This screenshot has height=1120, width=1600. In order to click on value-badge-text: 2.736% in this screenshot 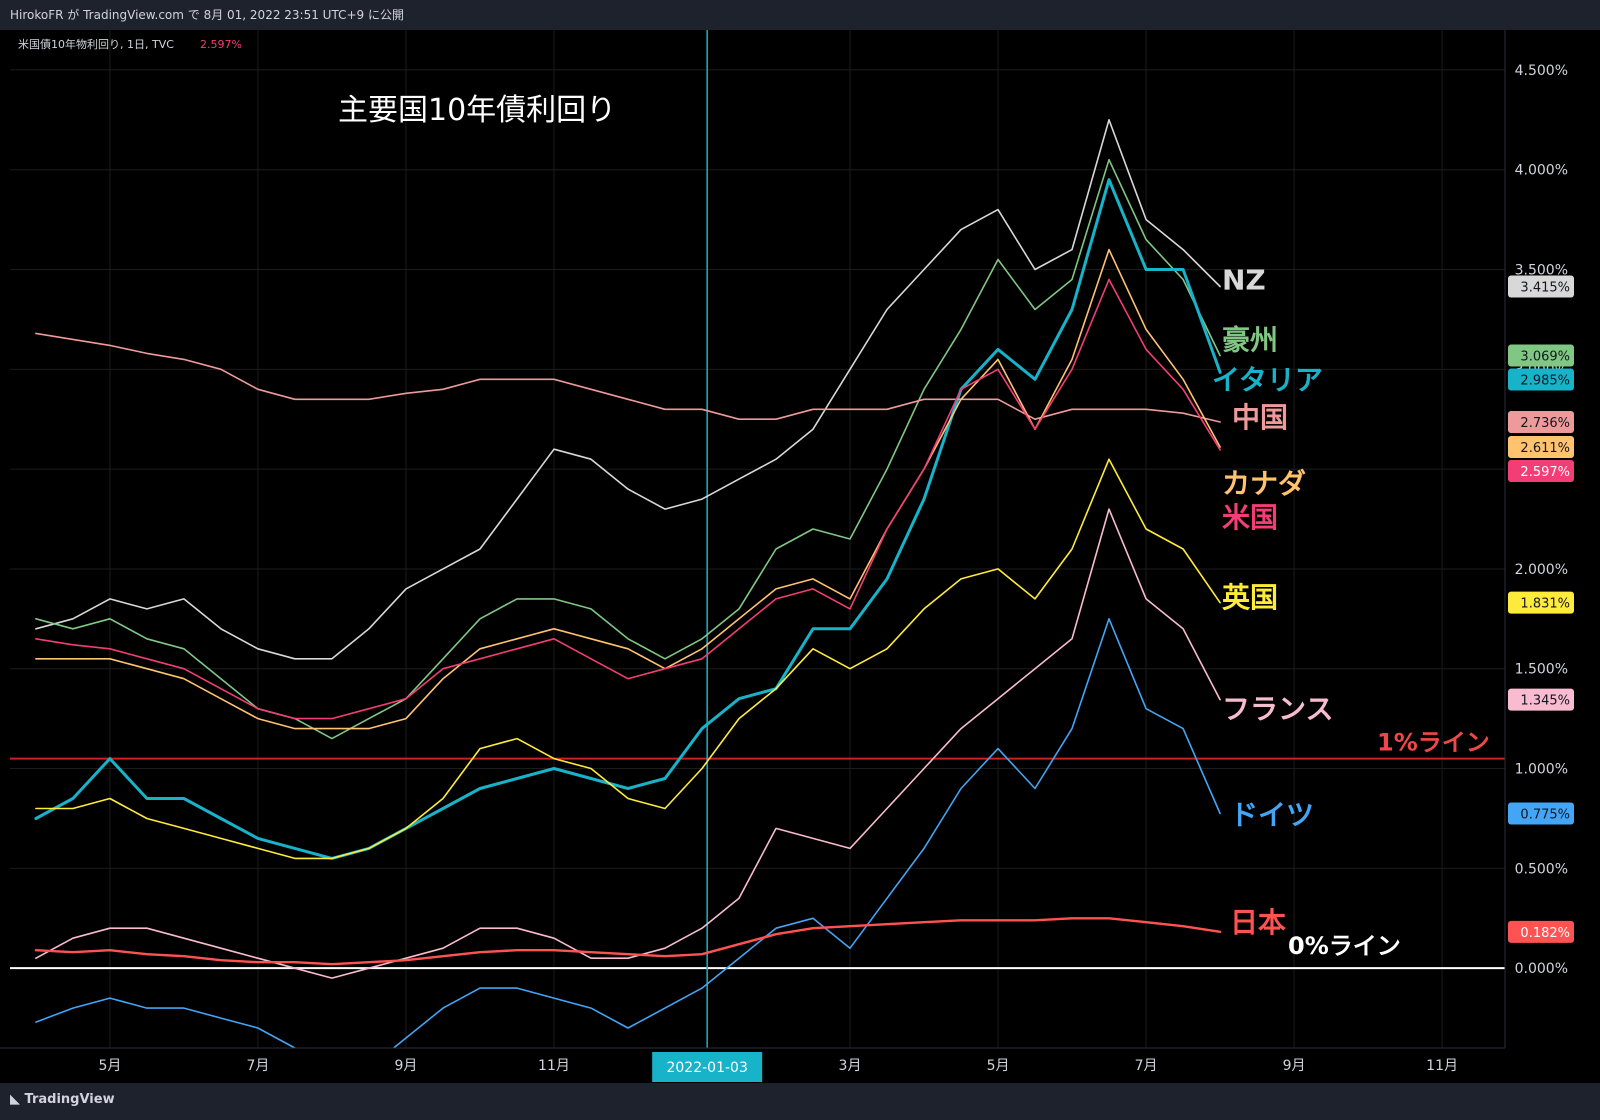, I will do `click(1545, 423)`.